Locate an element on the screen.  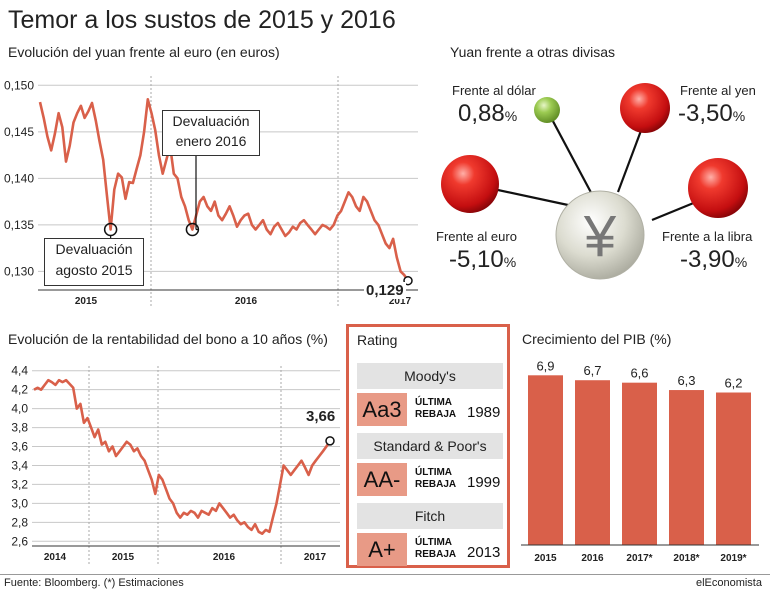
euro-label: Frente al euro is located at coordinates (476, 236).